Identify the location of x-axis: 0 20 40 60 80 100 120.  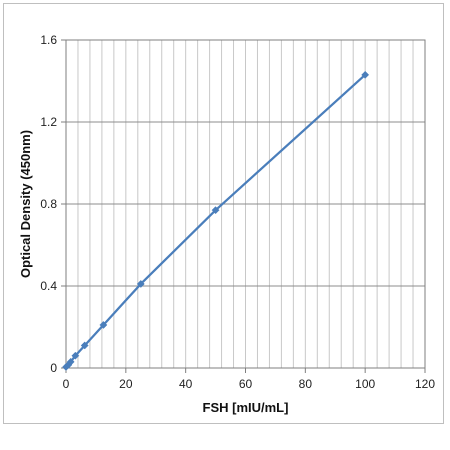
(249, 379).